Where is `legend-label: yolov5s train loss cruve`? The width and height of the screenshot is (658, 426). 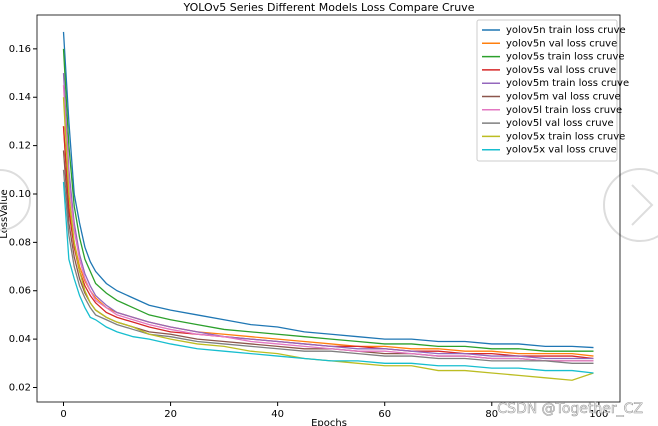 legend-label: yolov5s train loss cruve is located at coordinates (565, 57).